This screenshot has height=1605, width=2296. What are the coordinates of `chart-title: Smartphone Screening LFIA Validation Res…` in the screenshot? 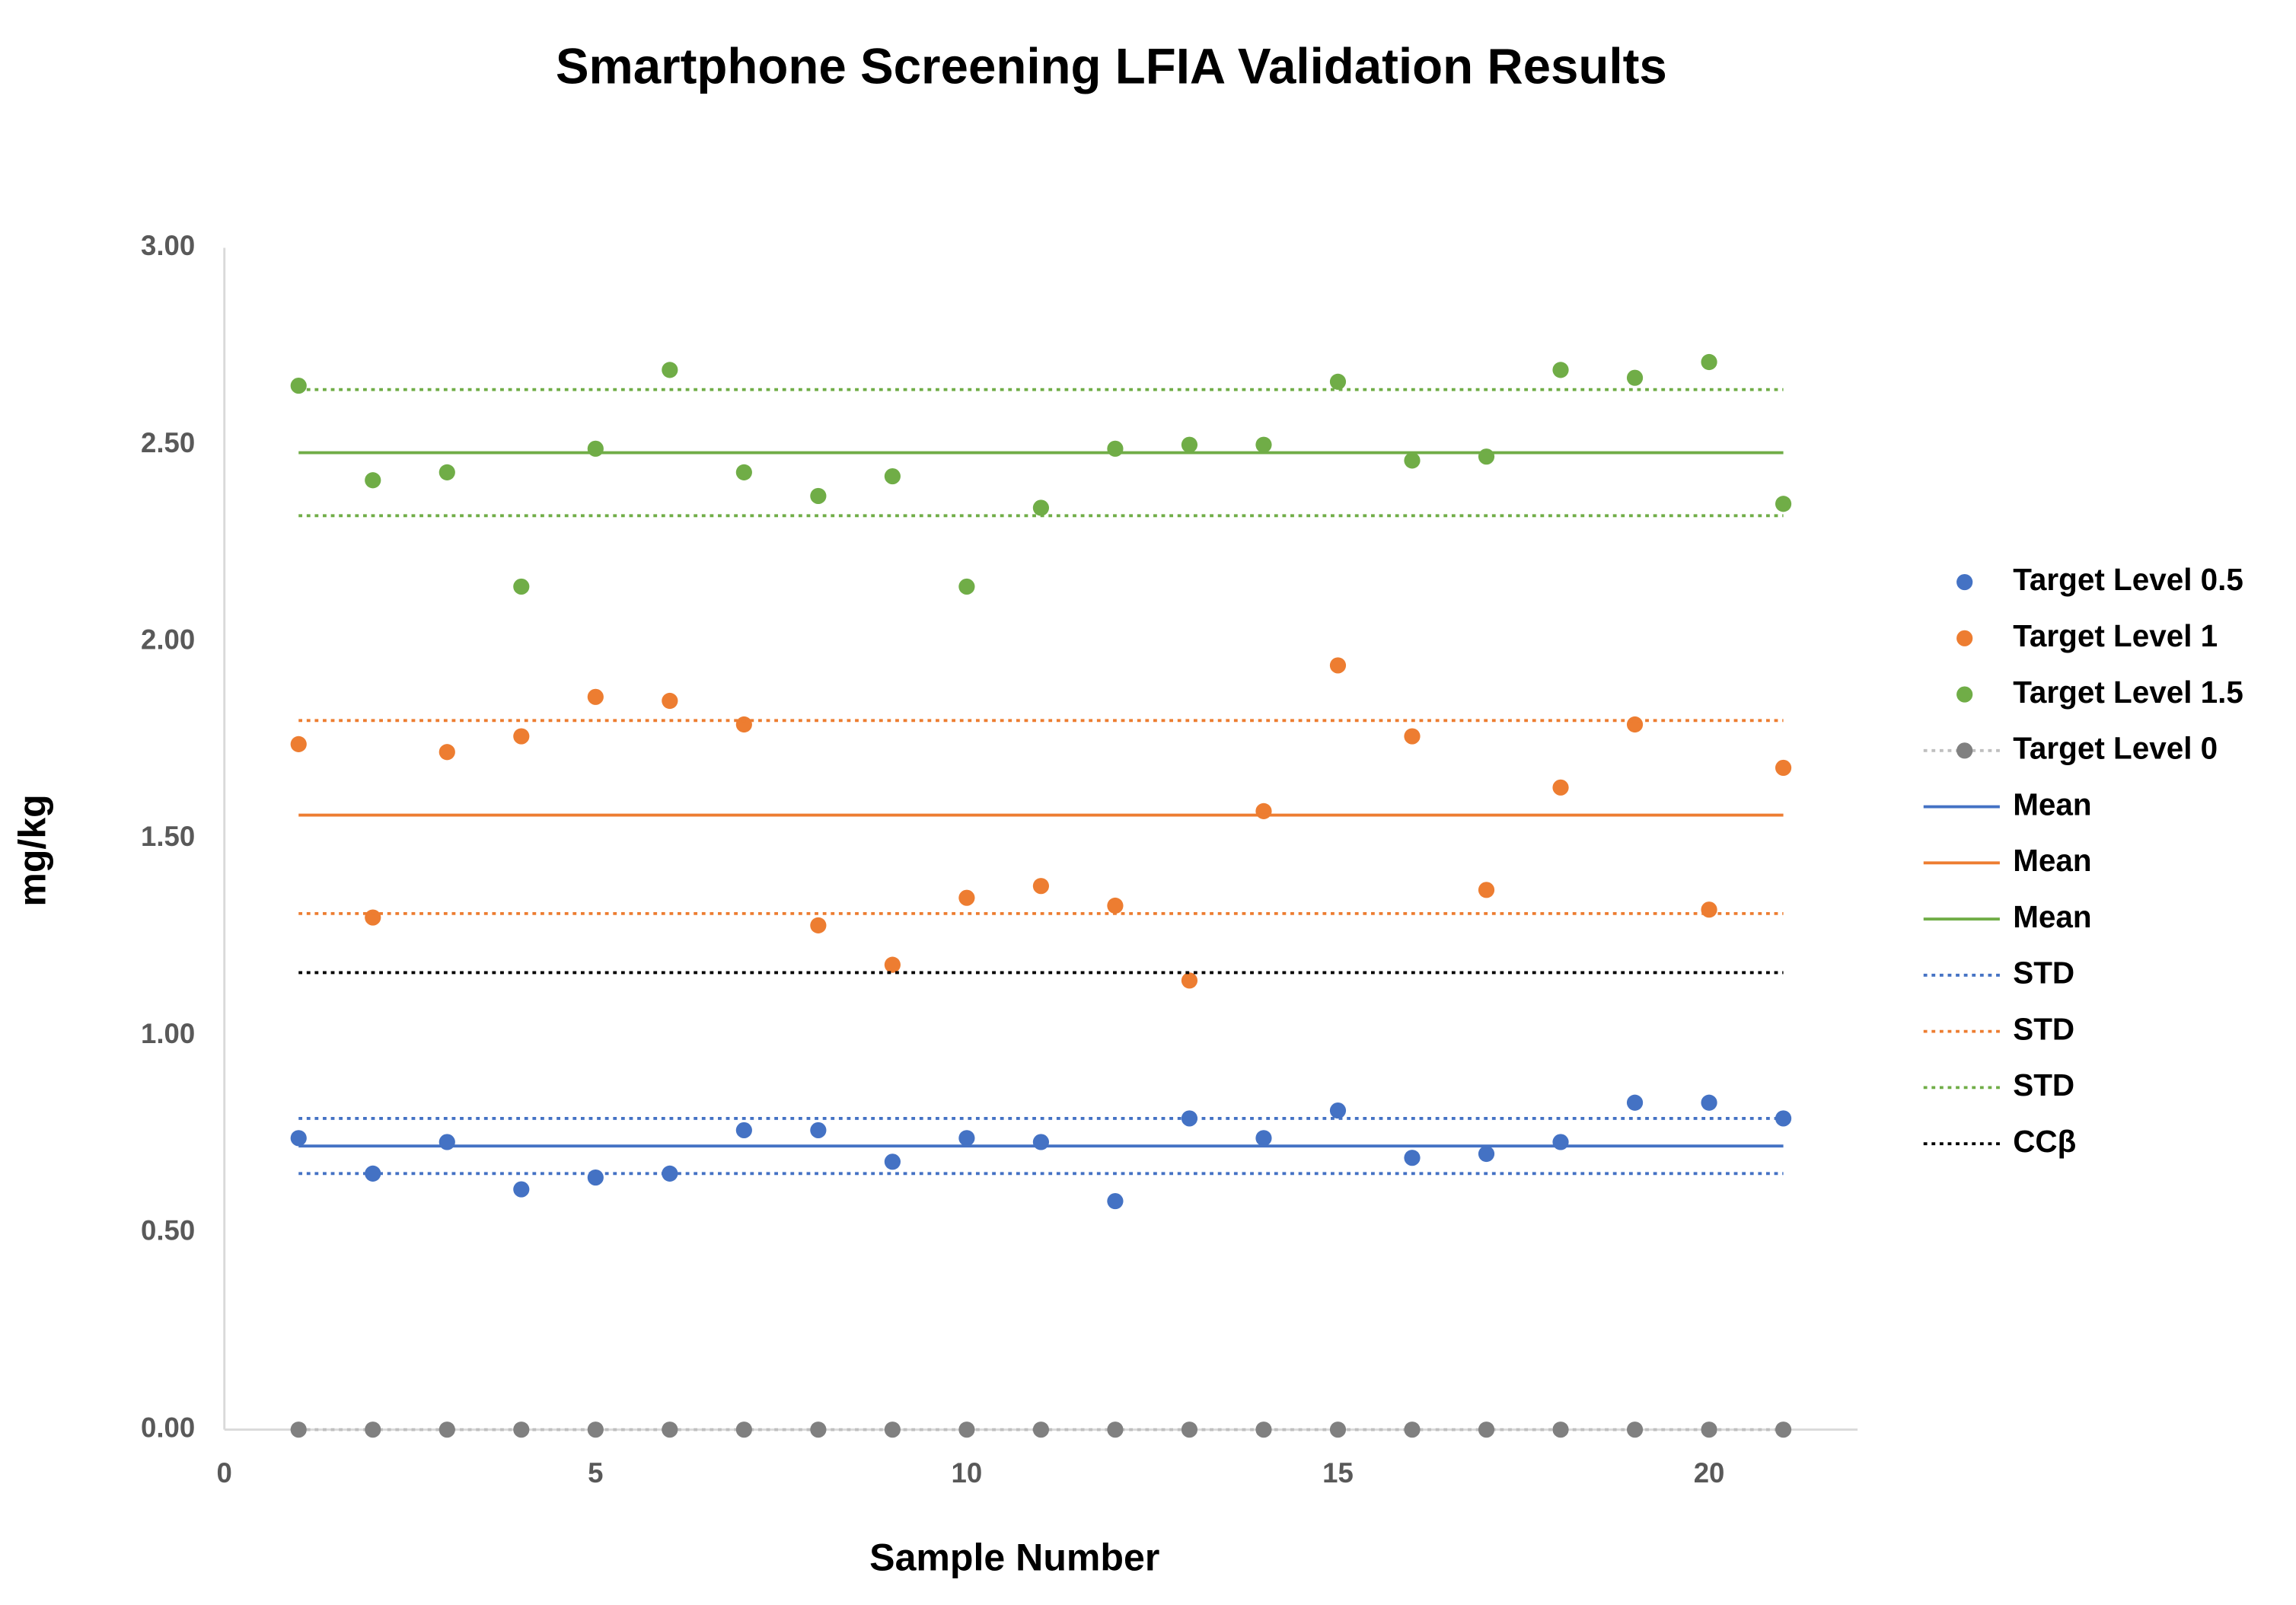 It's located at (1112, 66).